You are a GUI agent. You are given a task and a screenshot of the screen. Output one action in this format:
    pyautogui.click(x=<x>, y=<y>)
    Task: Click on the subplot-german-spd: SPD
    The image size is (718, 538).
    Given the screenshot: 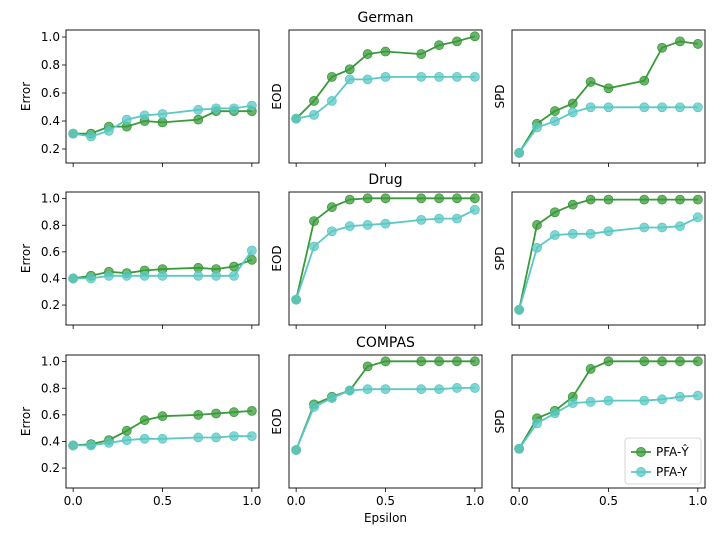 What is the action you would take?
    pyautogui.click(x=599, y=98)
    